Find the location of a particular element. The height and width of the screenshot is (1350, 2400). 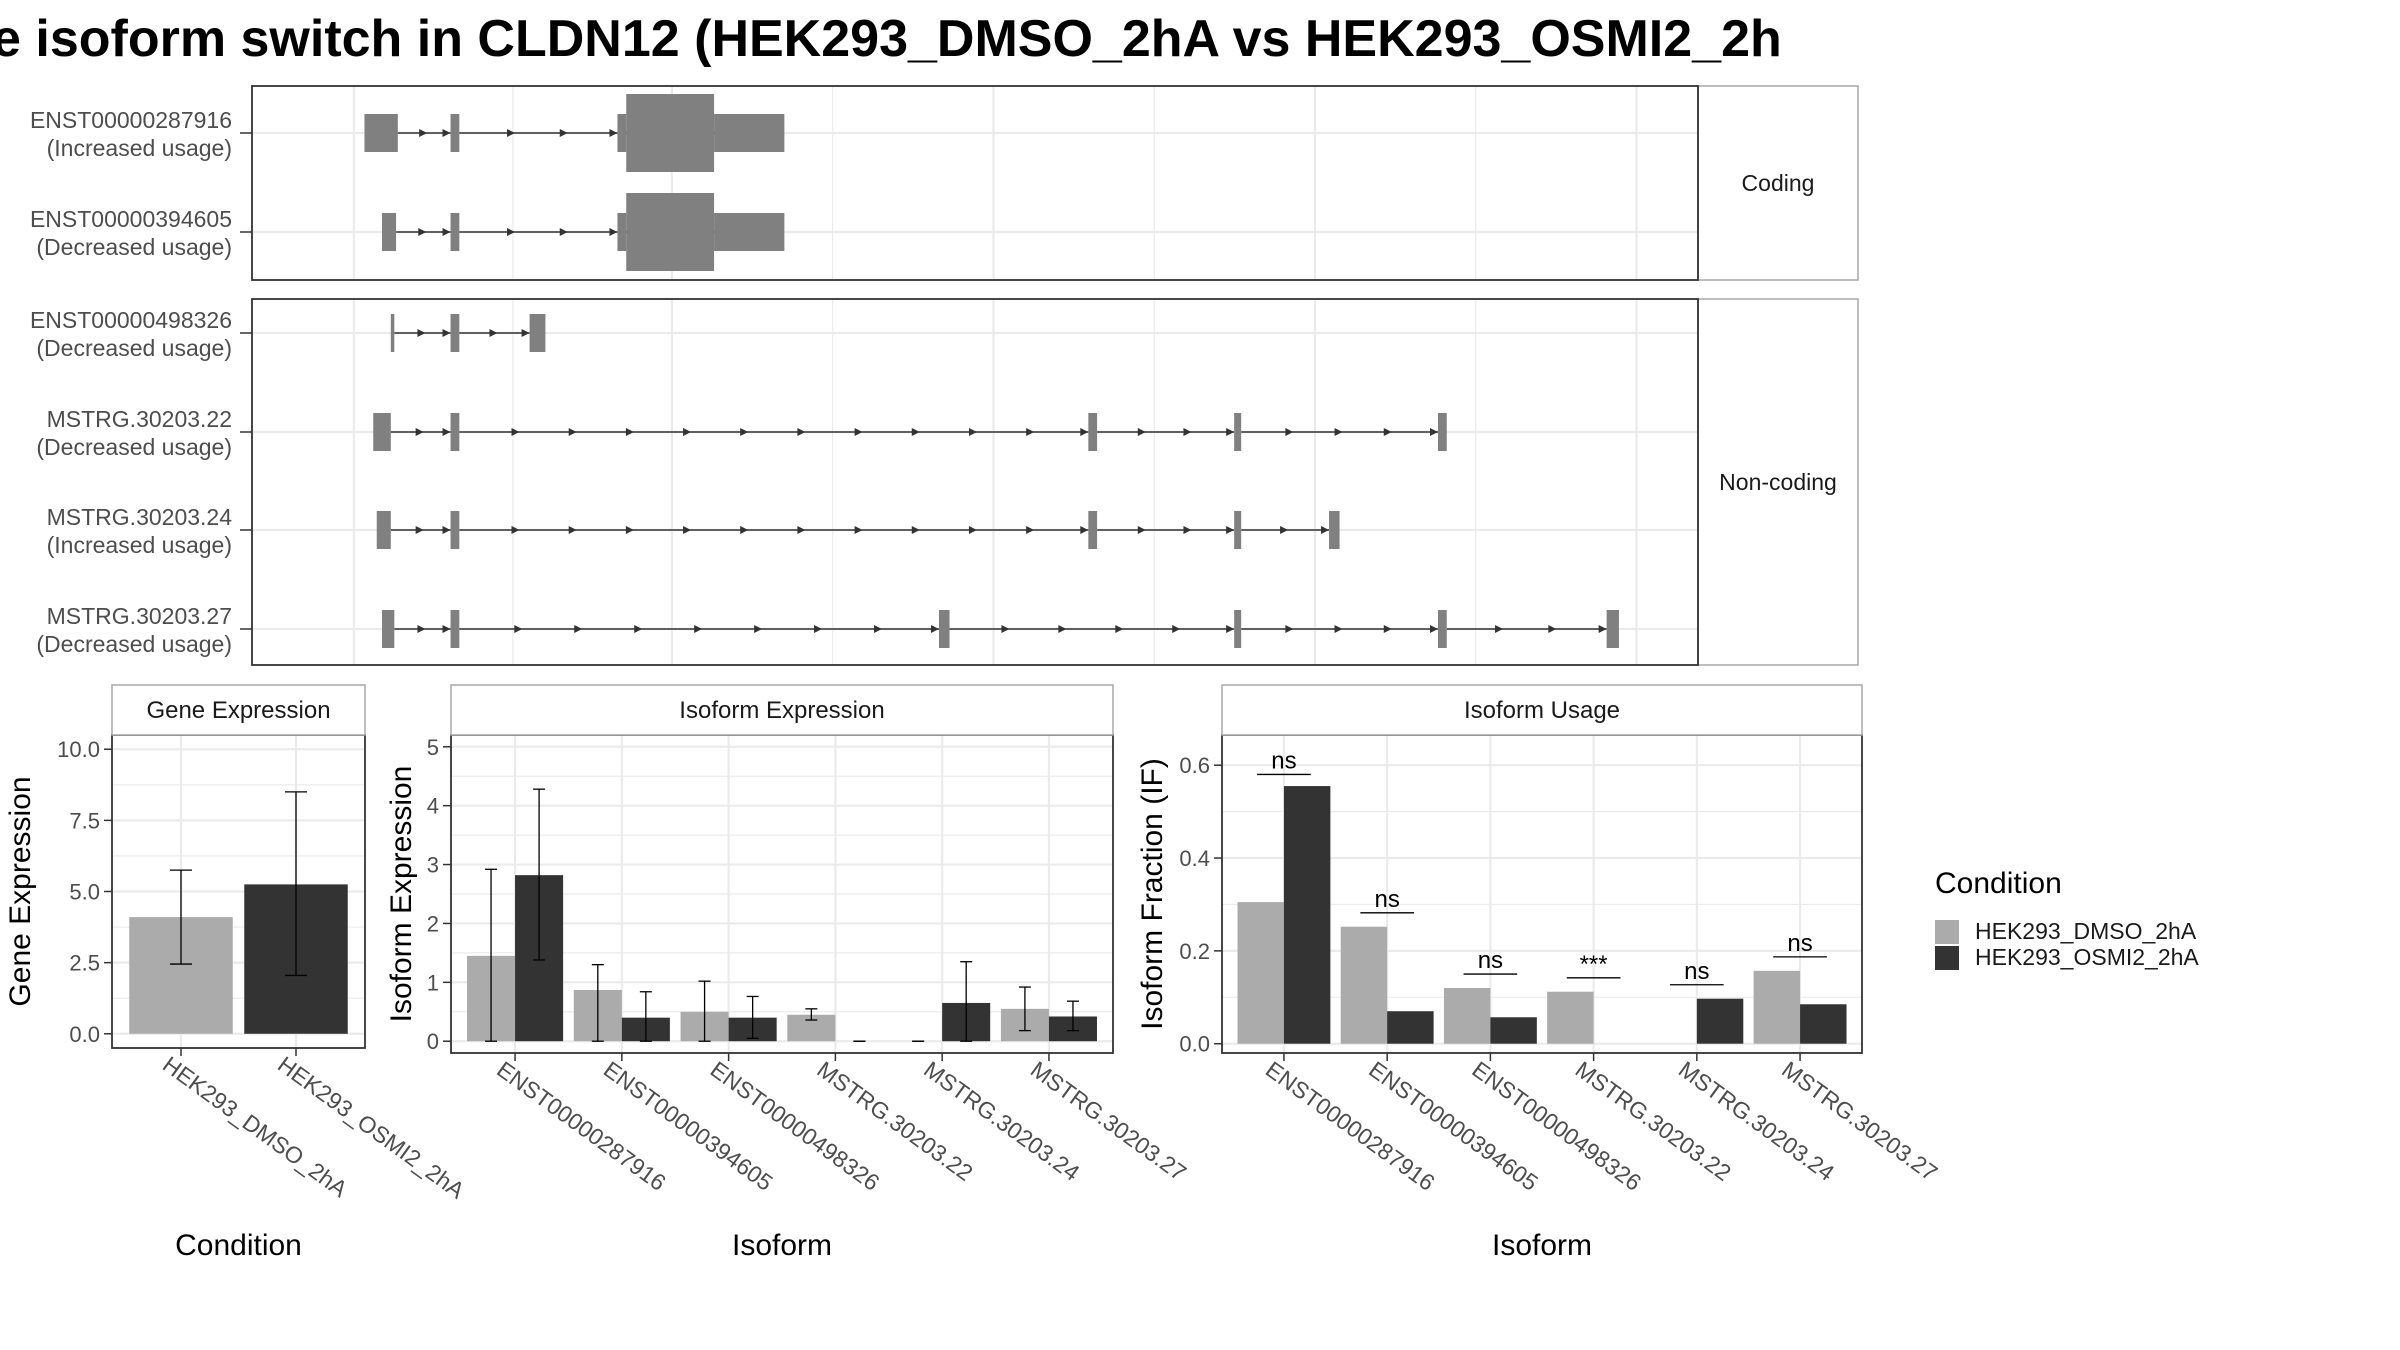

y-tick-label: 0.0 is located at coordinates (84, 1034).